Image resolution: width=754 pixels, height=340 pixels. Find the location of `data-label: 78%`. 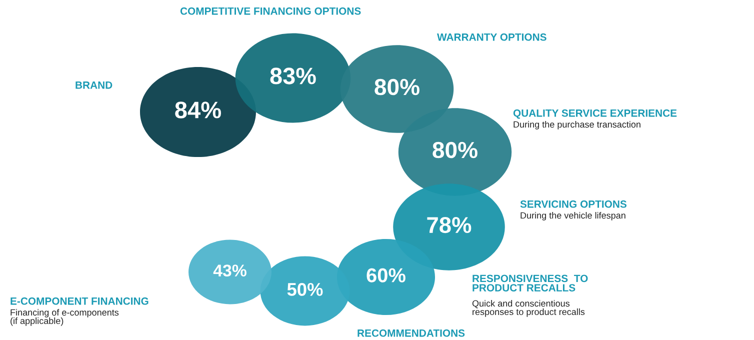

data-label: 78% is located at coordinates (449, 225).